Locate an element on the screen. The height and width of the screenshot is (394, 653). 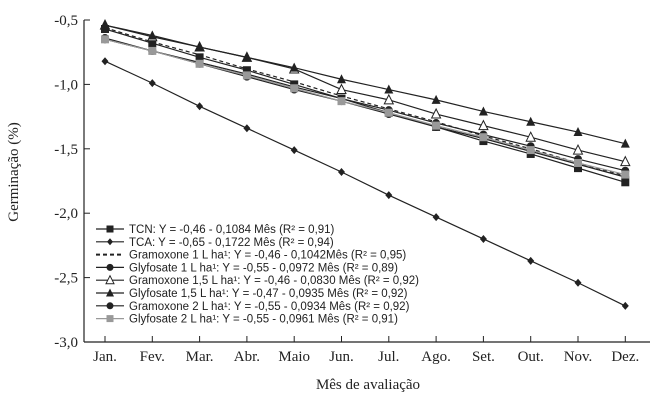
x-axis-title: Mês de avaliação is located at coordinates (368, 385).